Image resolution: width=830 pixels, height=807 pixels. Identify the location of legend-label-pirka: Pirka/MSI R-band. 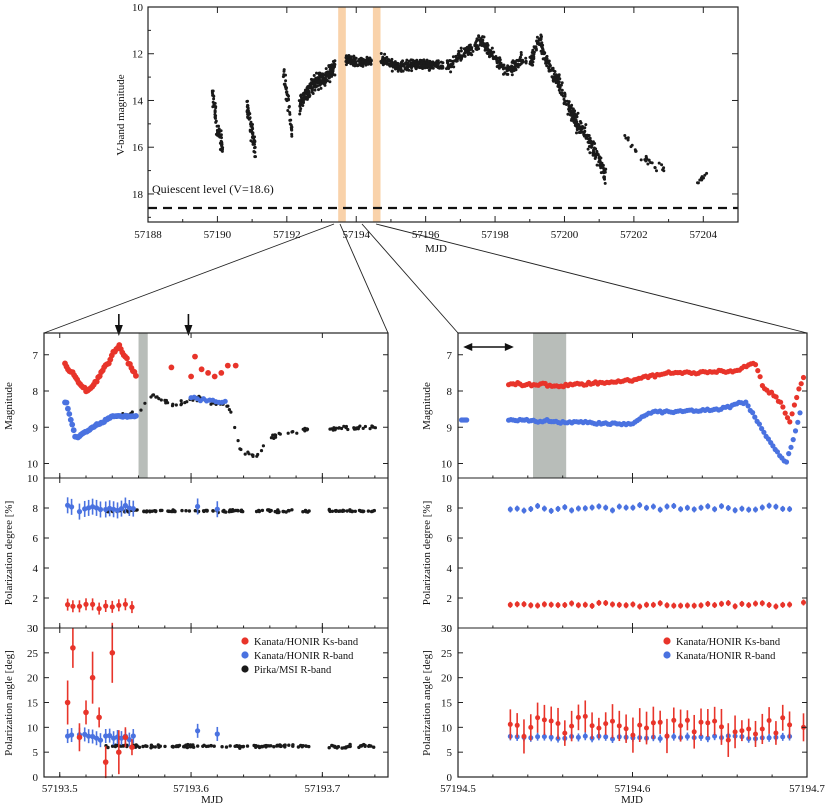
(293, 670).